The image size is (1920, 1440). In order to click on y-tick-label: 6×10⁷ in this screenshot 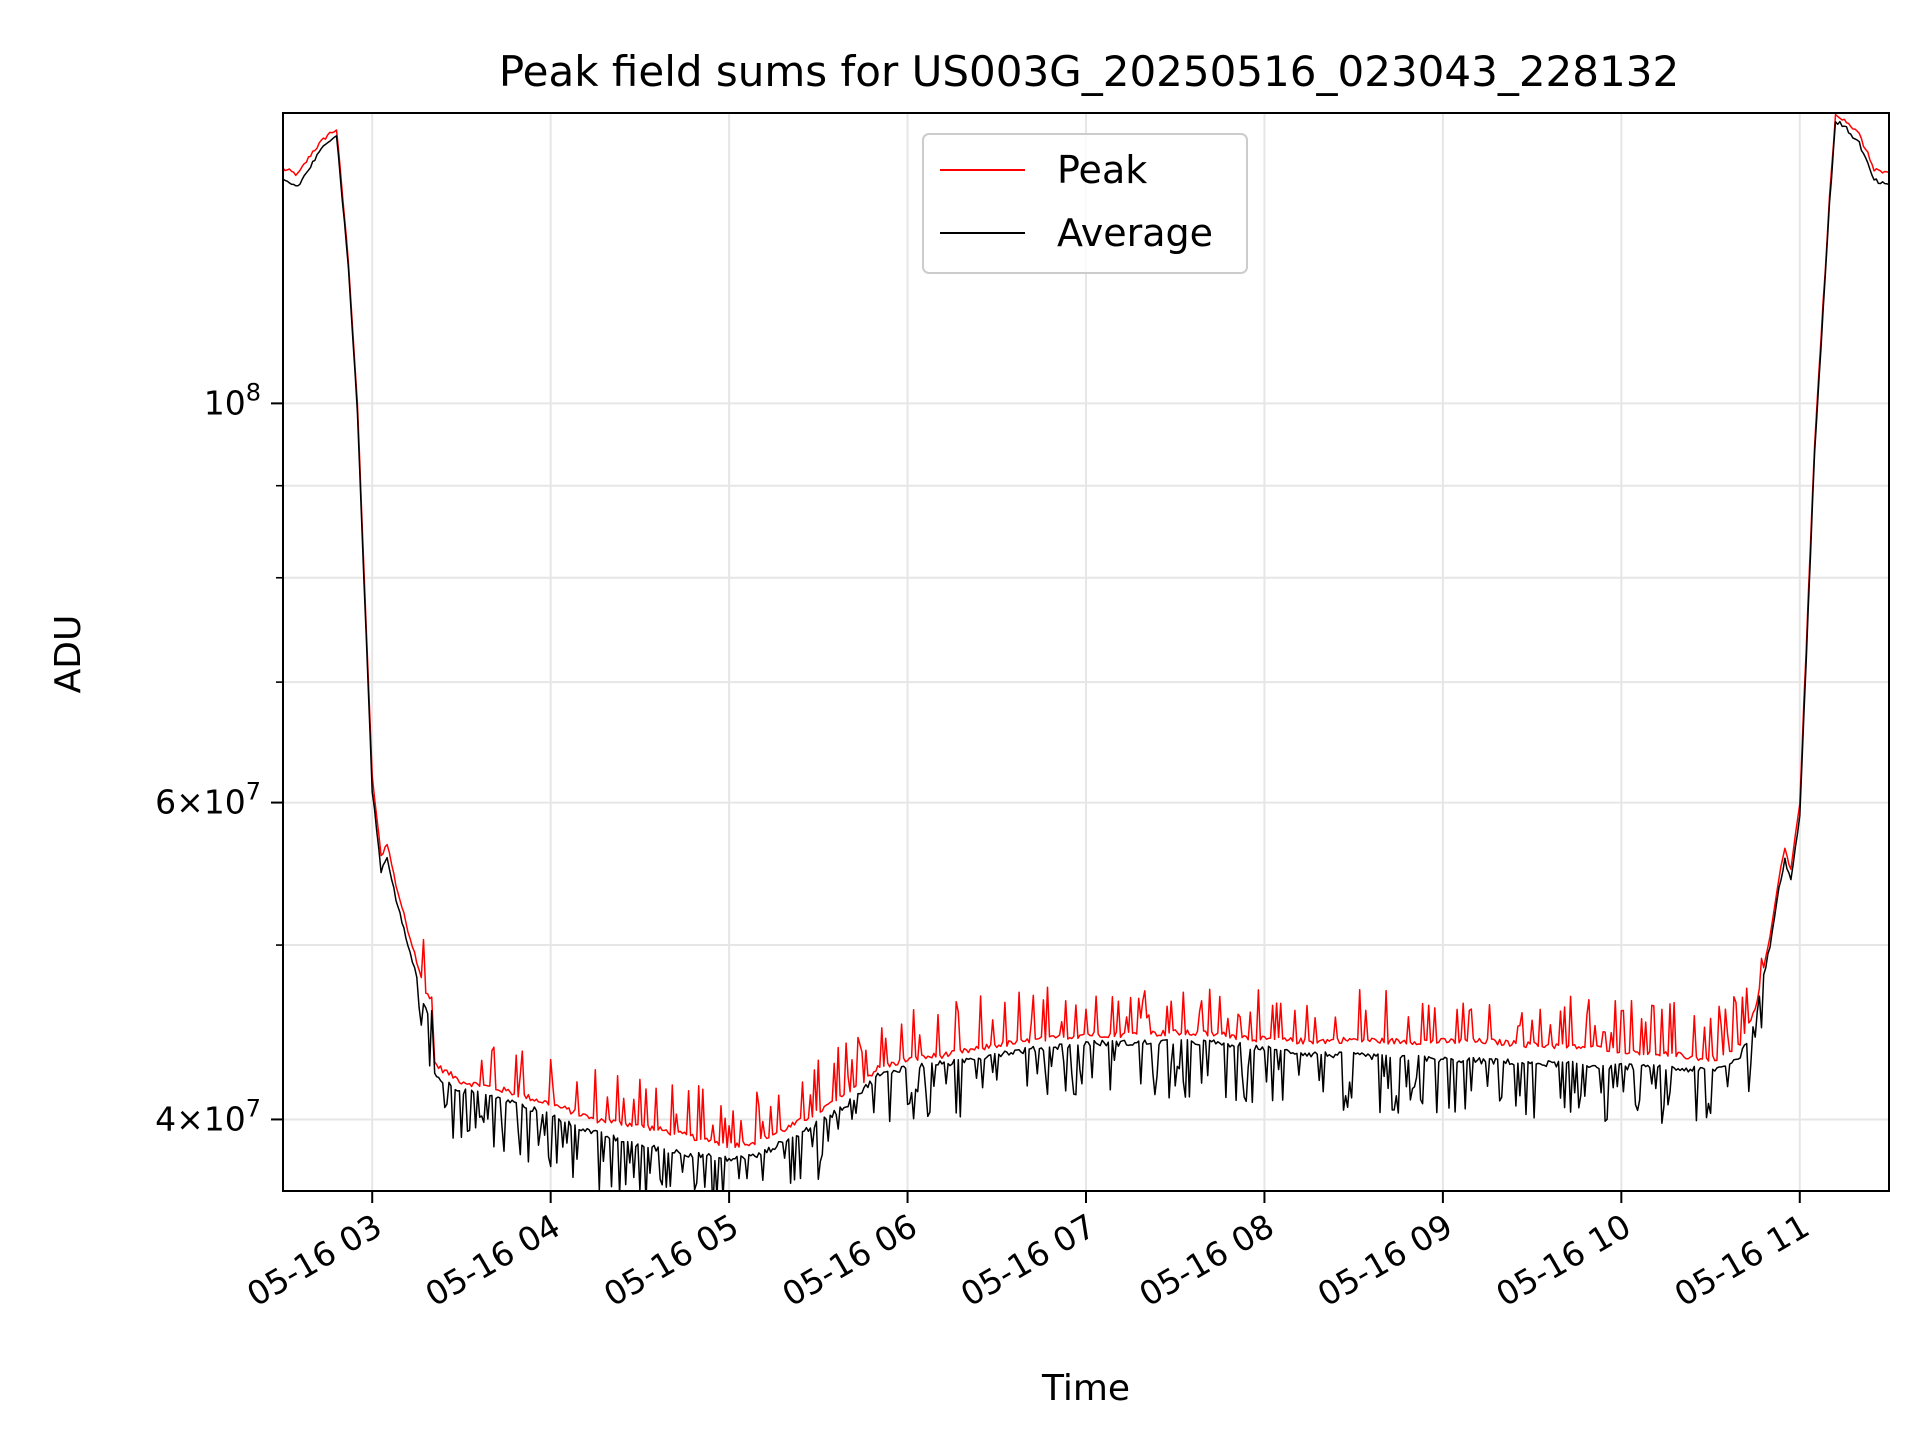, I will do `click(208, 800)`.